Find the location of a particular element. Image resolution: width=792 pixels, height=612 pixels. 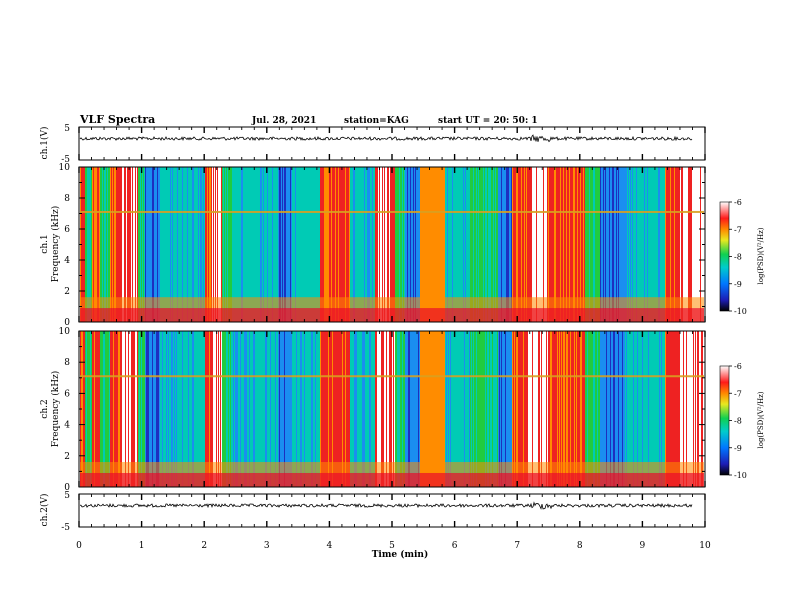

x-tick-label: 9 is located at coordinates (643, 546).